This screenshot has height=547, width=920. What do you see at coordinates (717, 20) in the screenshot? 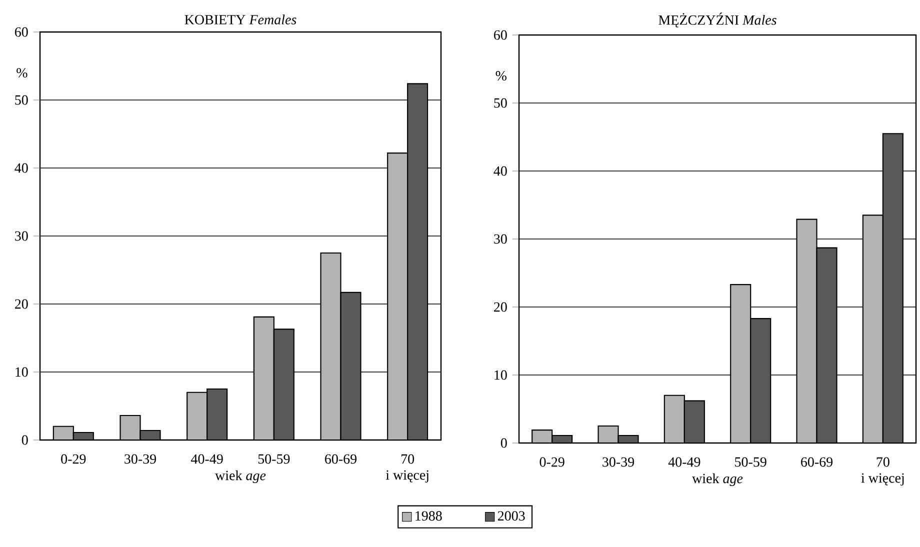
I see `chart-title: MĘŻCZYŹNI Males` at bounding box center [717, 20].